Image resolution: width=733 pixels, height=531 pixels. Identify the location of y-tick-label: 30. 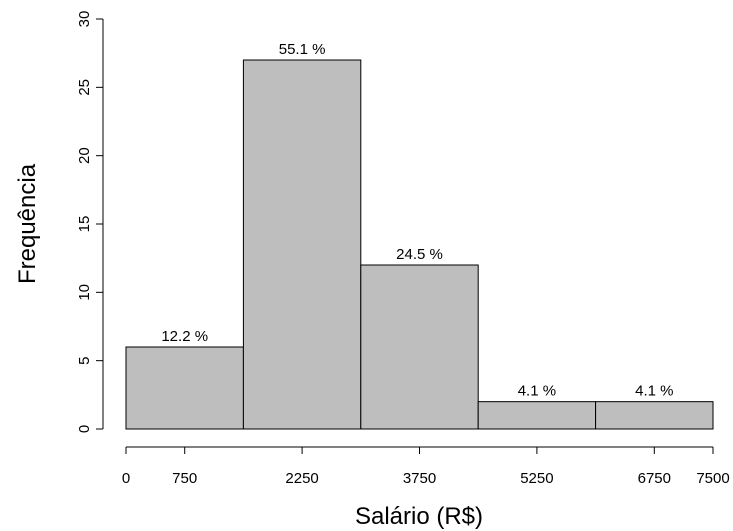
(84, 19).